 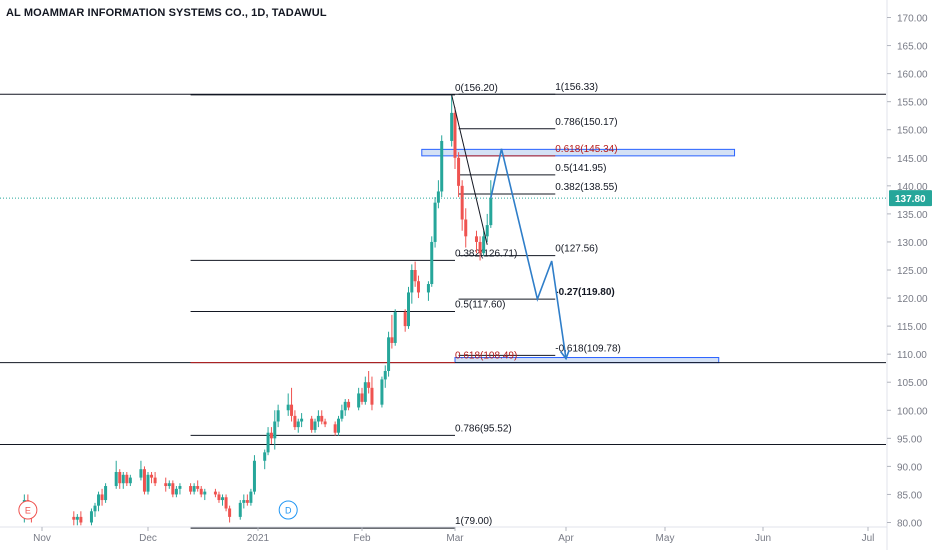 What do you see at coordinates (564, 355) in the screenshot?
I see `projection-arrowhead` at bounding box center [564, 355].